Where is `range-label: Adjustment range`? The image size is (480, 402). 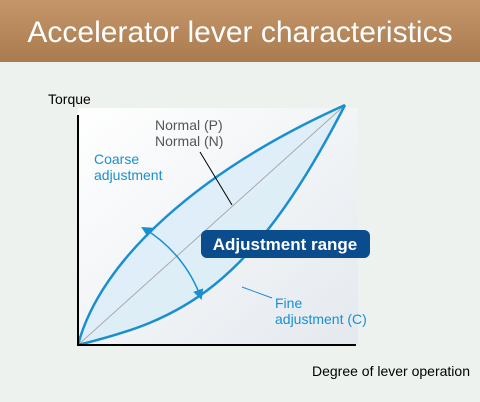
range-label: Adjustment range is located at coordinates (285, 244).